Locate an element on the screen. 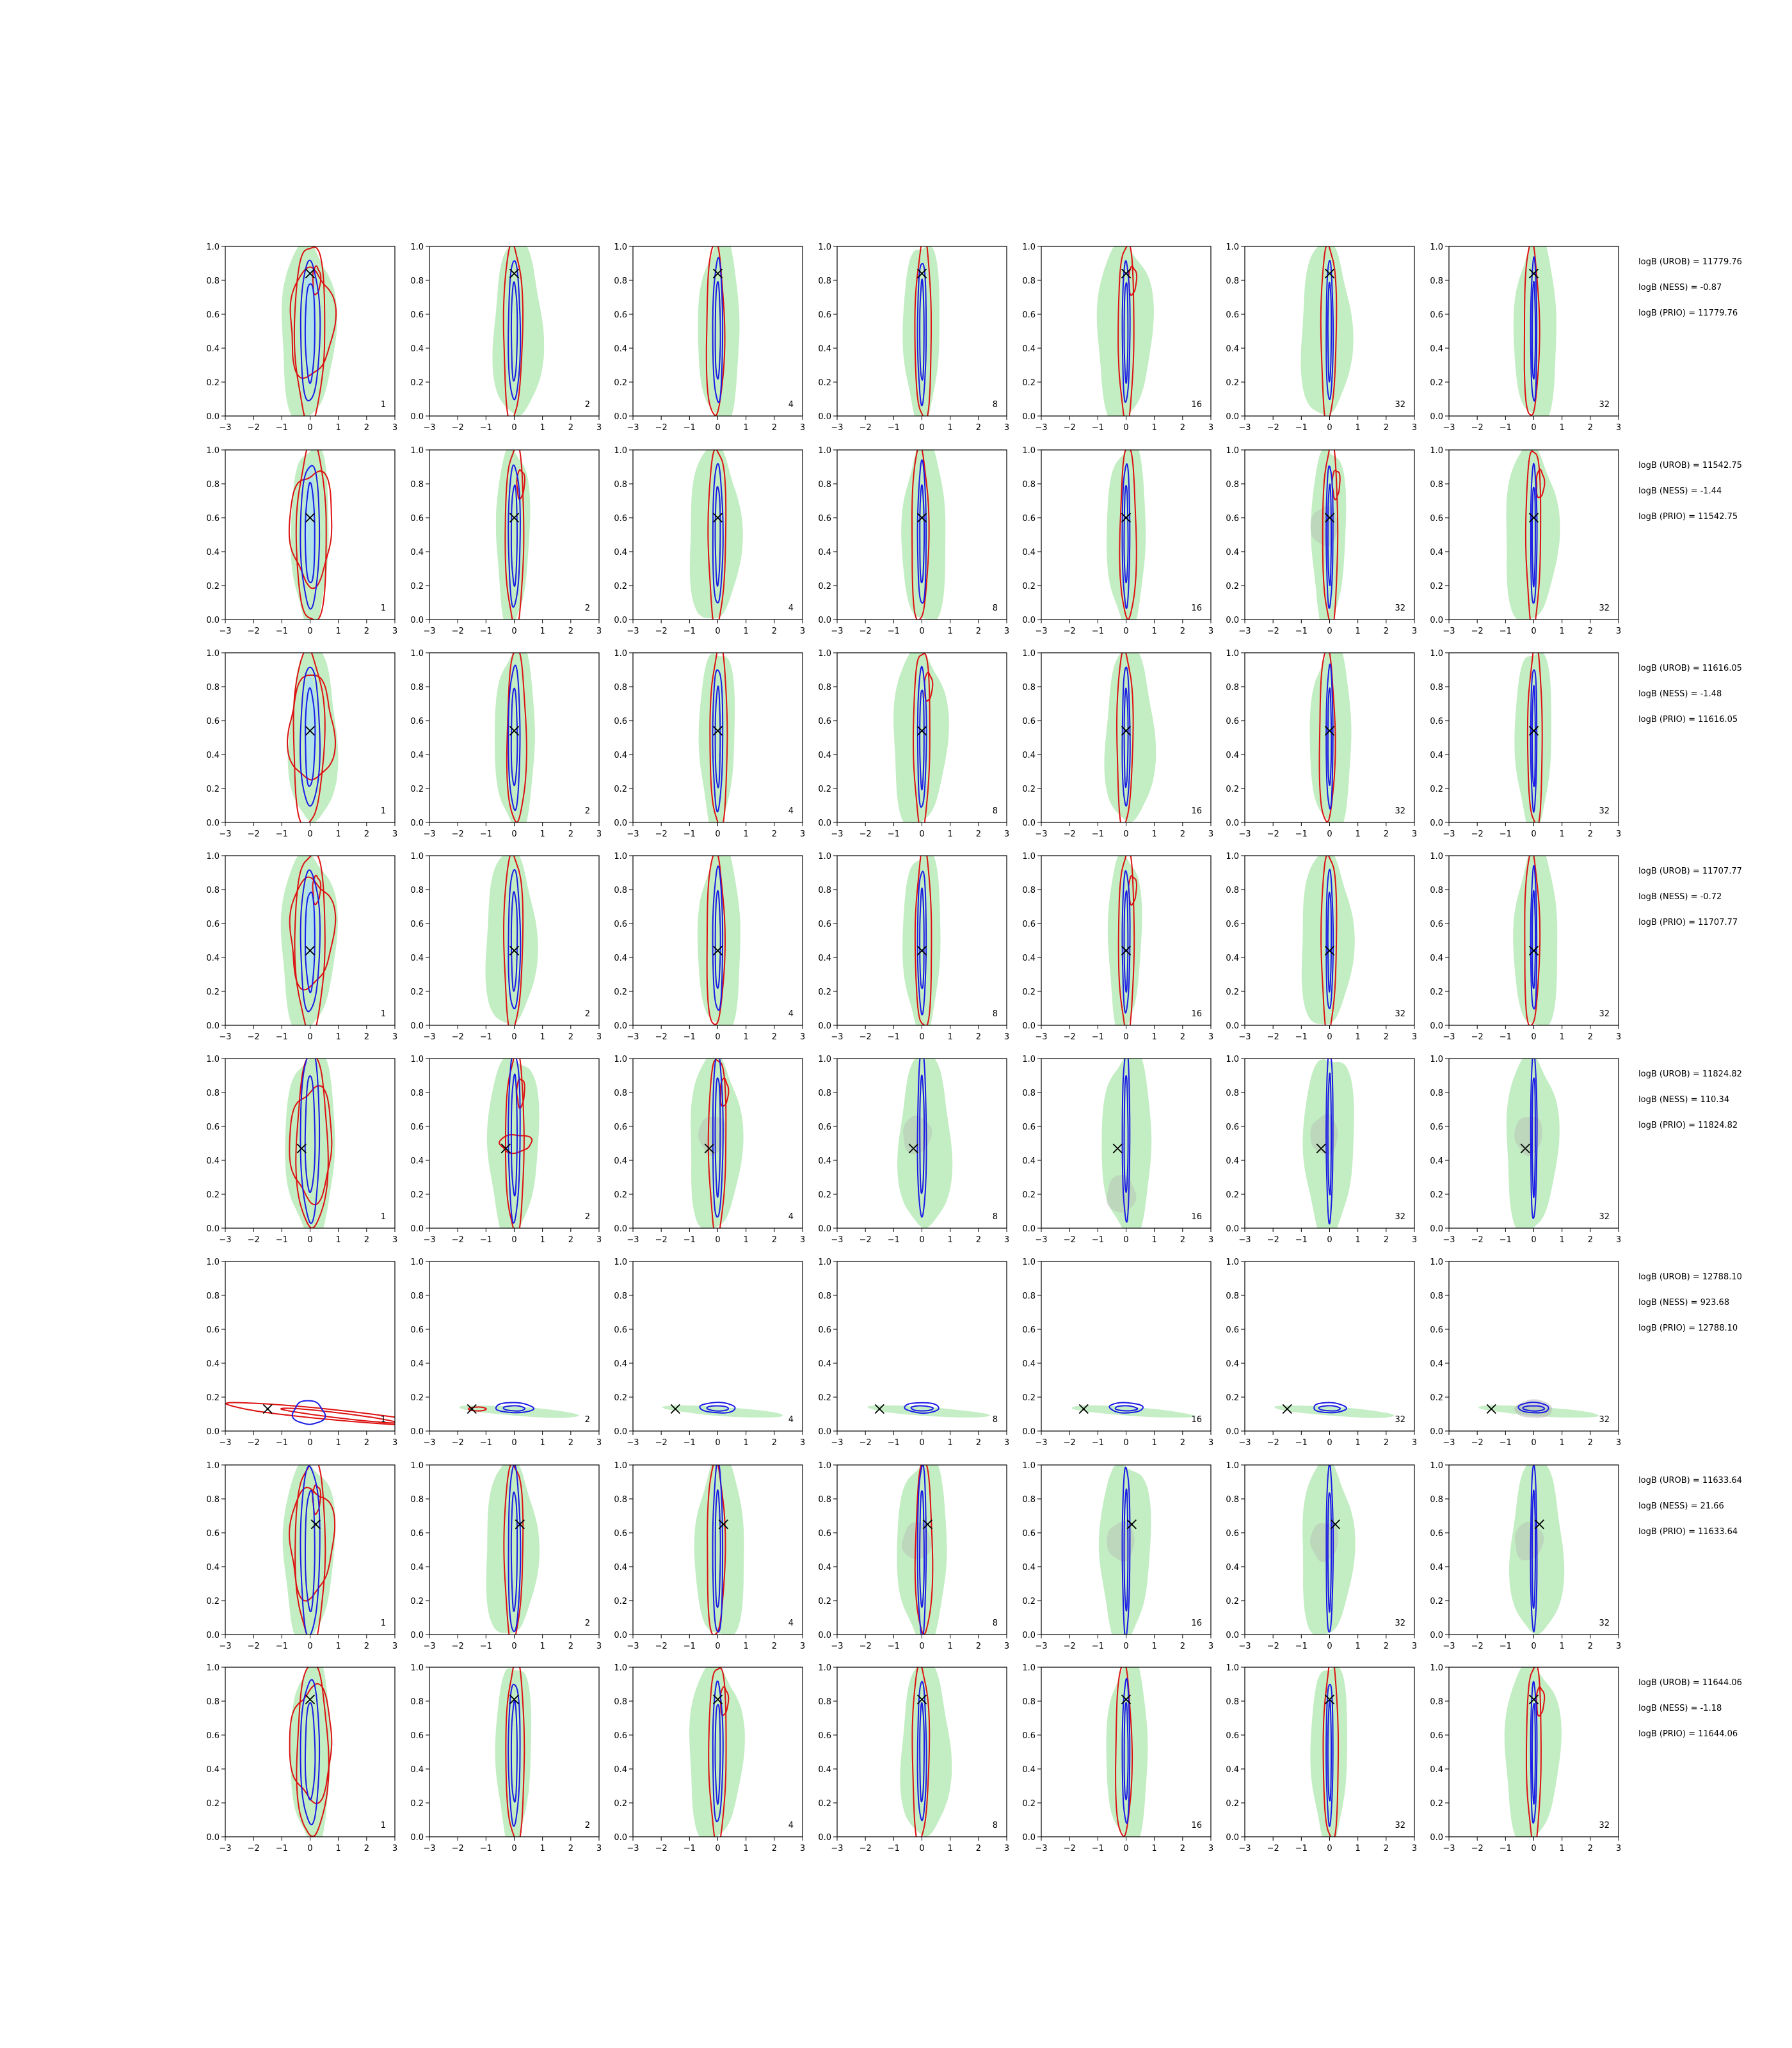 Image resolution: width=1792 pixels, height=2048 pixels. panel-label: 8 is located at coordinates (995, 608).